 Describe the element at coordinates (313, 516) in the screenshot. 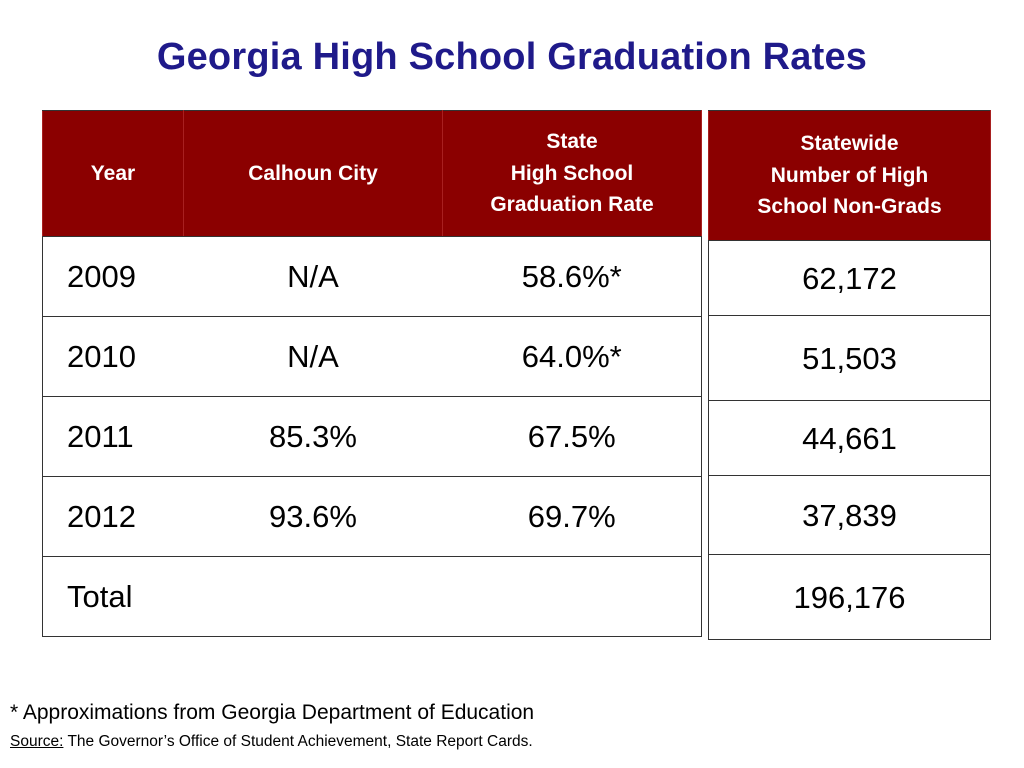

I see `cell-calhoun-city: 93.6%` at that location.